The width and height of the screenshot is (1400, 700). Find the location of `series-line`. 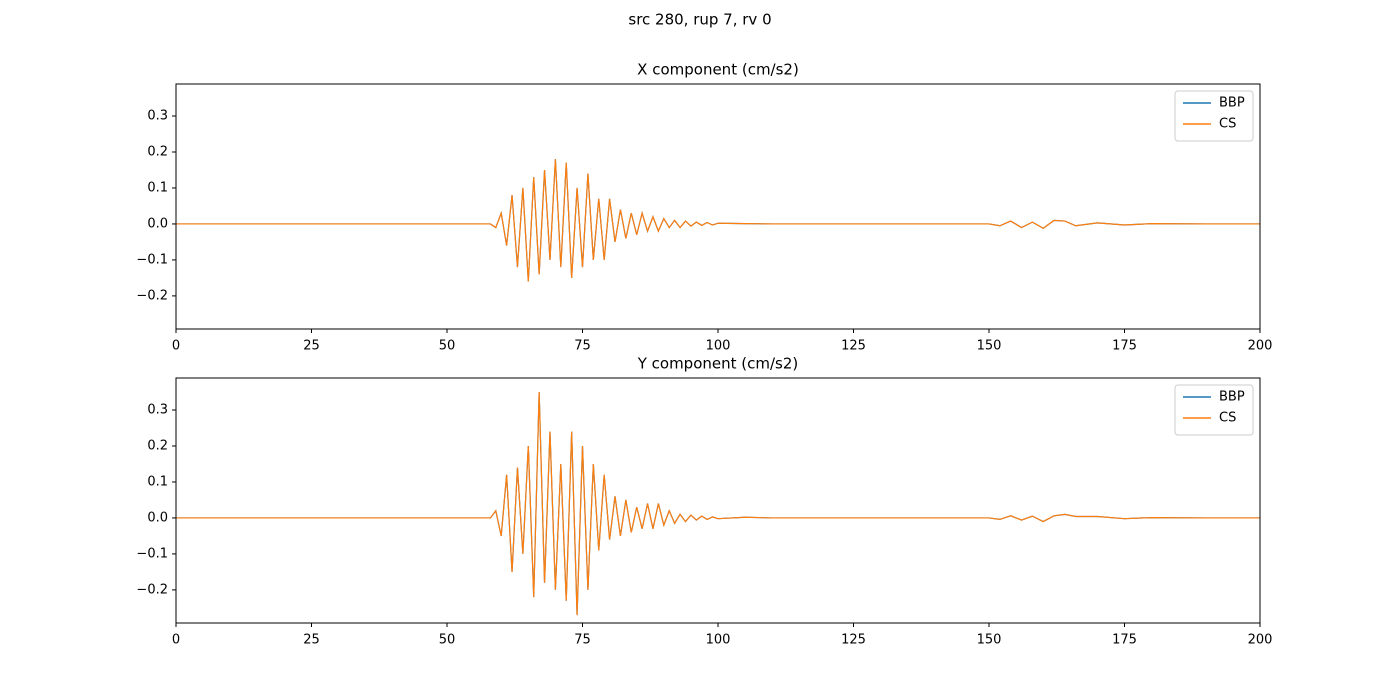

series-line is located at coordinates (718, 220).